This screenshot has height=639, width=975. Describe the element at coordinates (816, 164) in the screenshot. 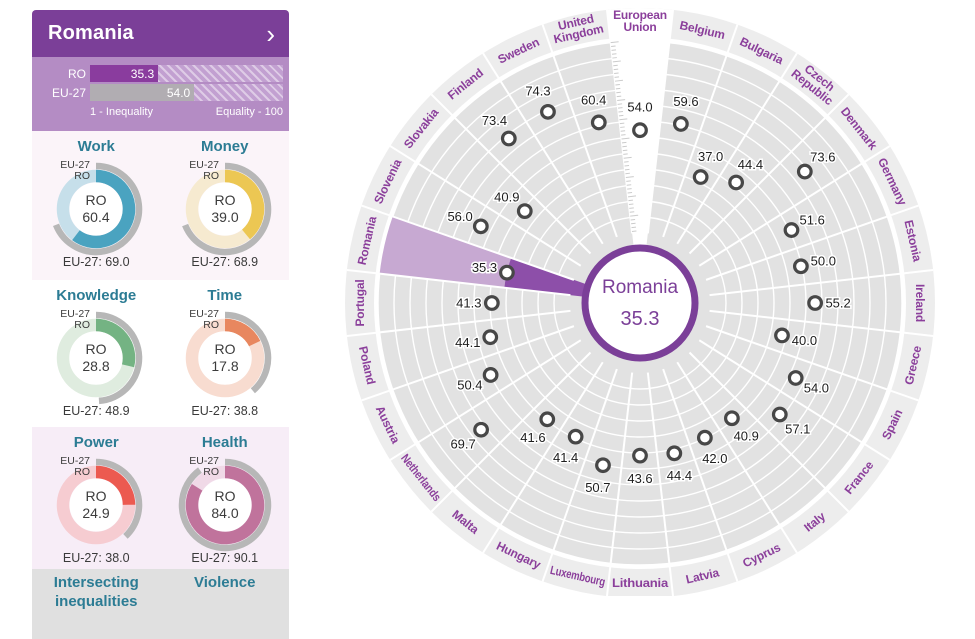

I see `sector-point-denmark: 73.6` at that location.